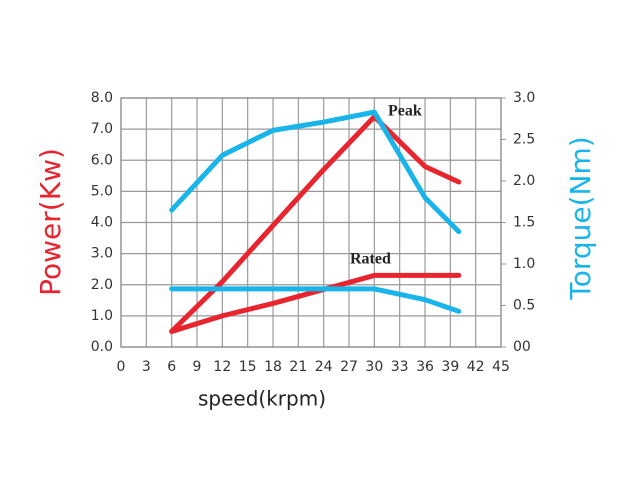  I want to click on x-tick-label: 12, so click(222, 367).